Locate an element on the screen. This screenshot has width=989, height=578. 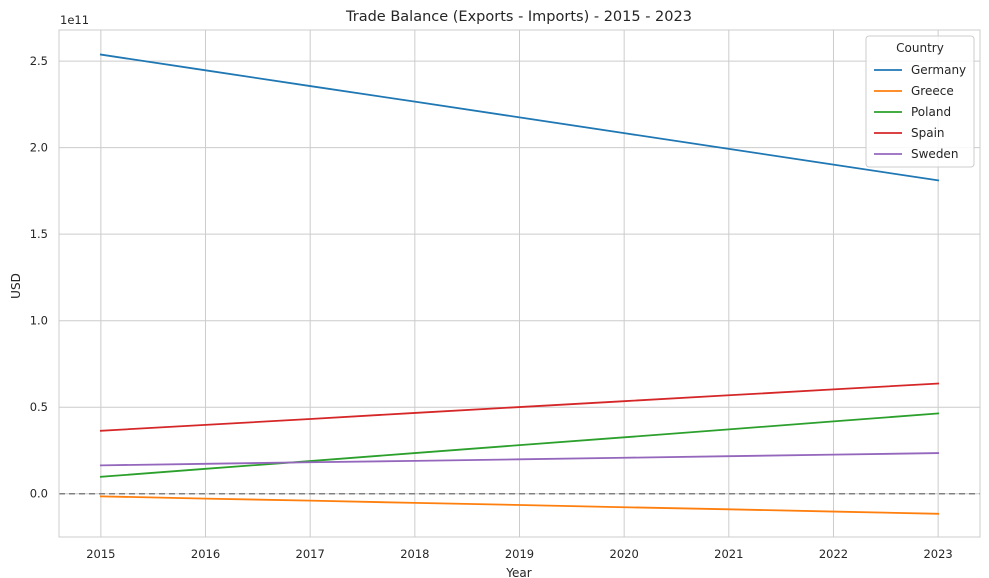
x-tick-label: 2017 is located at coordinates (310, 554).